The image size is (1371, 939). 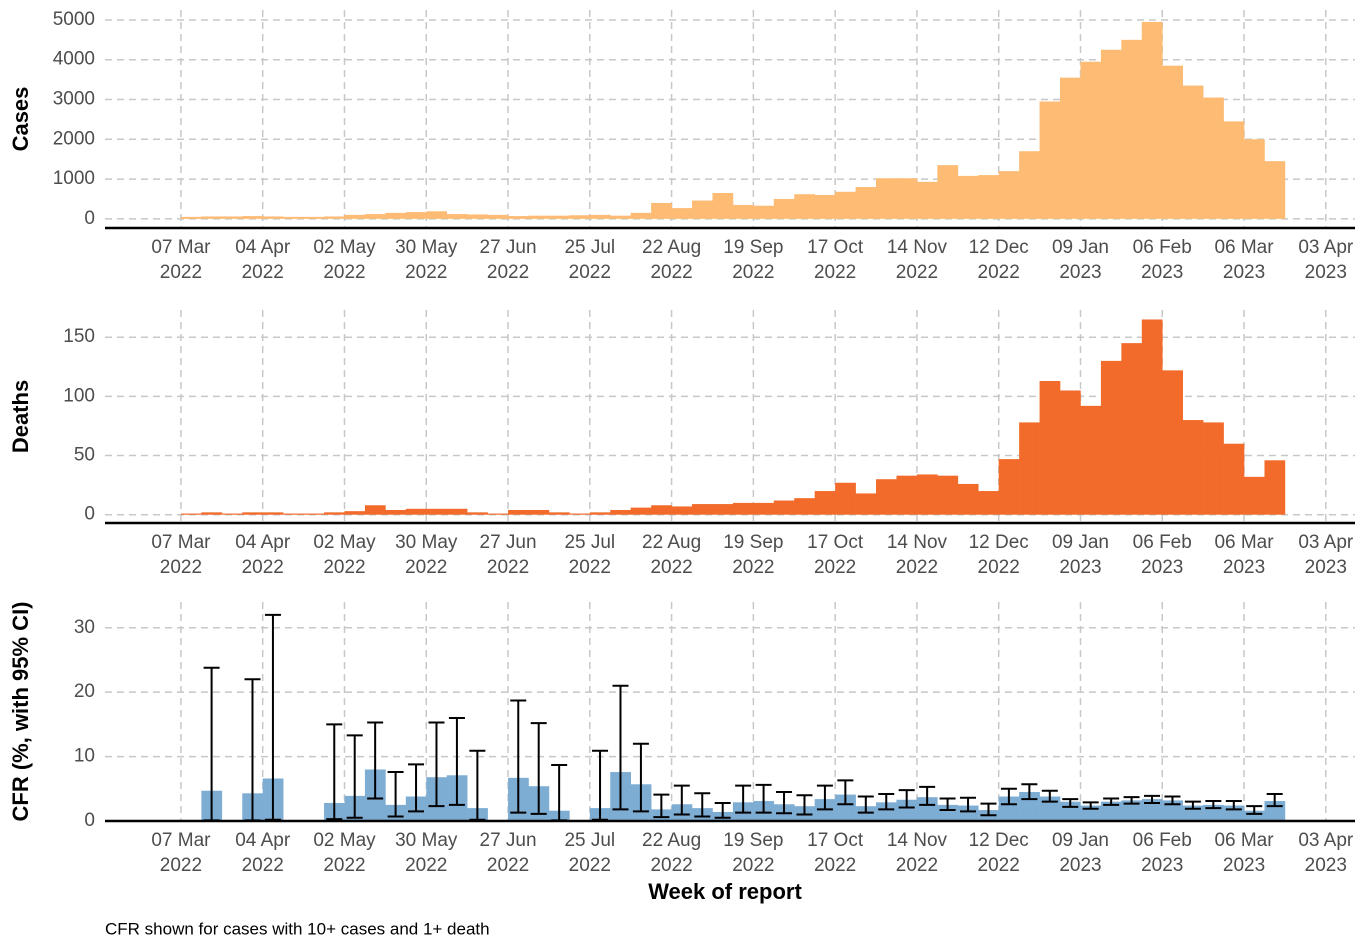 What do you see at coordinates (84, 691) in the screenshot?
I see `y-tick-label: 20` at bounding box center [84, 691].